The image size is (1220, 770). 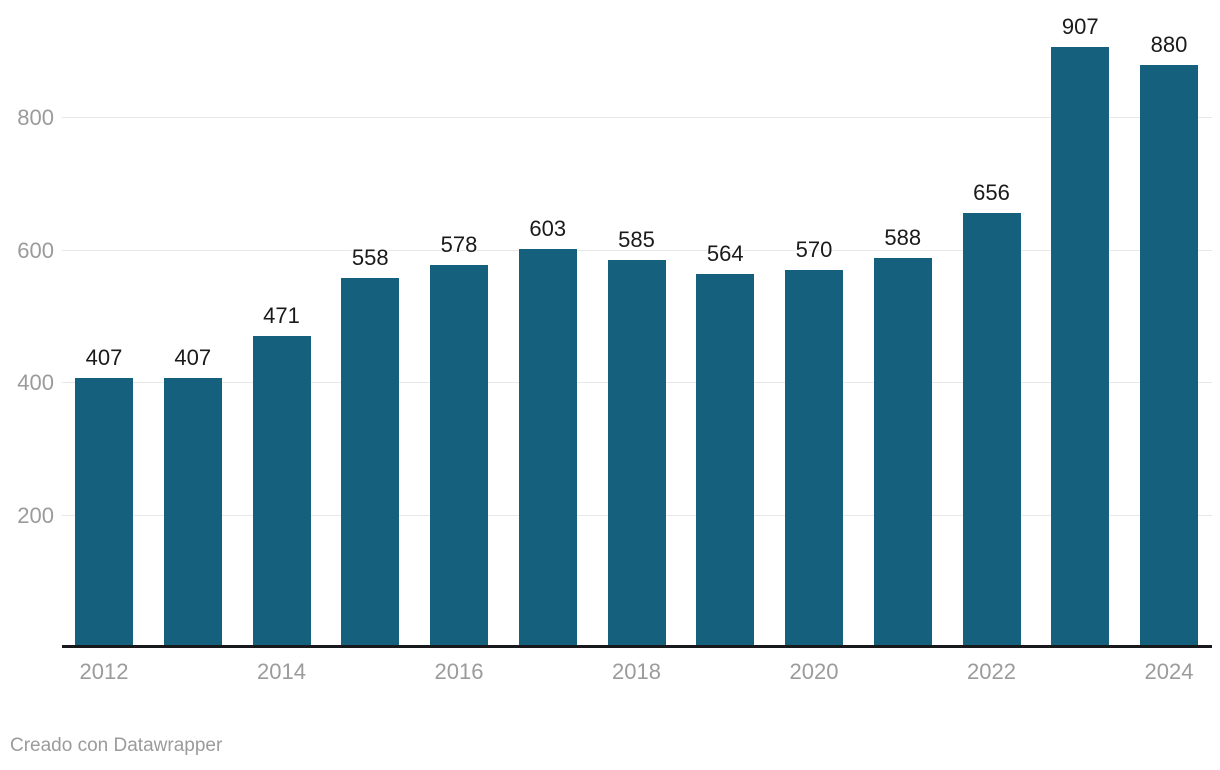 What do you see at coordinates (636, 454) in the screenshot?
I see `bar-2018` at bounding box center [636, 454].